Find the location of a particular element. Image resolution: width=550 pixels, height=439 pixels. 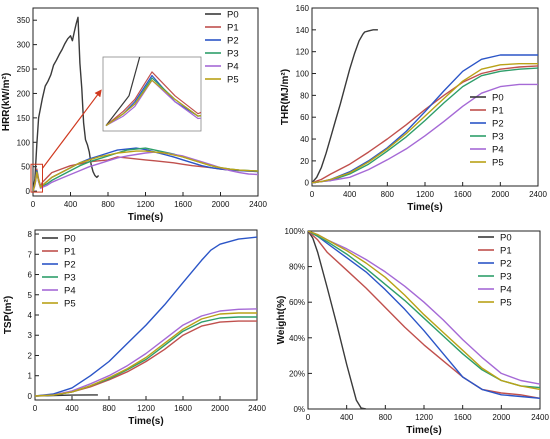

y-tick-label: 6 is located at coordinates (30, 275).